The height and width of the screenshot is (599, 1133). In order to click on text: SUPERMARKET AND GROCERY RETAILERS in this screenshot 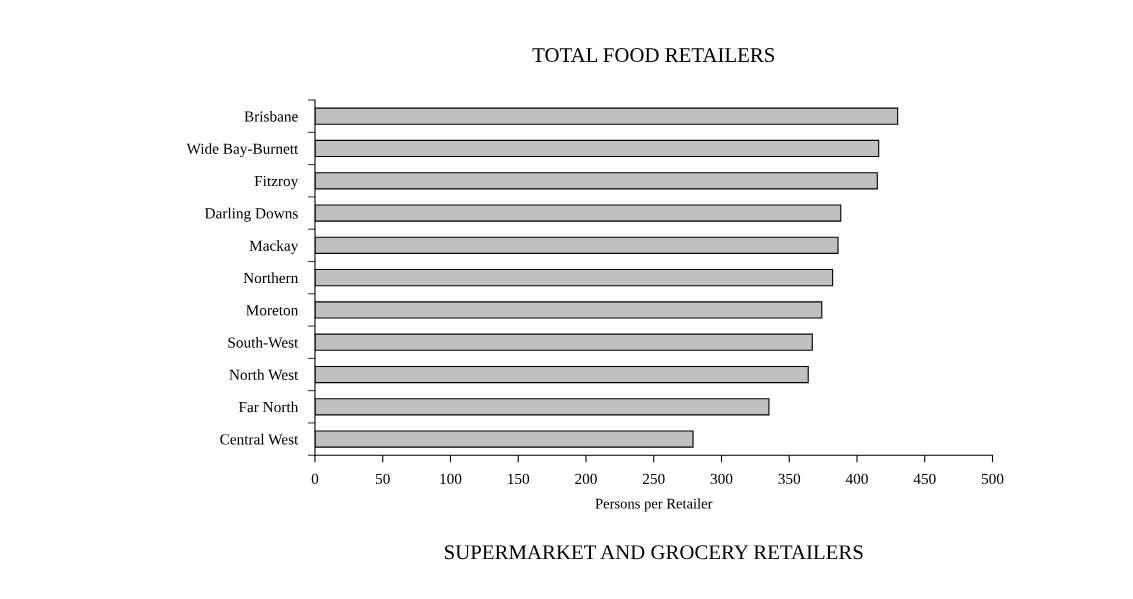, I will do `click(654, 552)`.